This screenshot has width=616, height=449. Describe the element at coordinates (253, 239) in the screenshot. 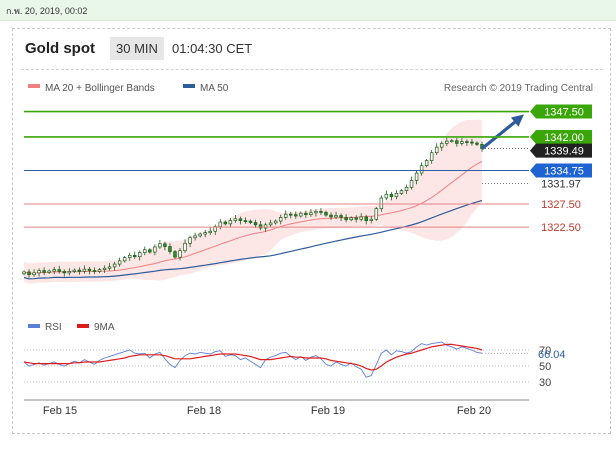

I see `ma50-line` at that location.